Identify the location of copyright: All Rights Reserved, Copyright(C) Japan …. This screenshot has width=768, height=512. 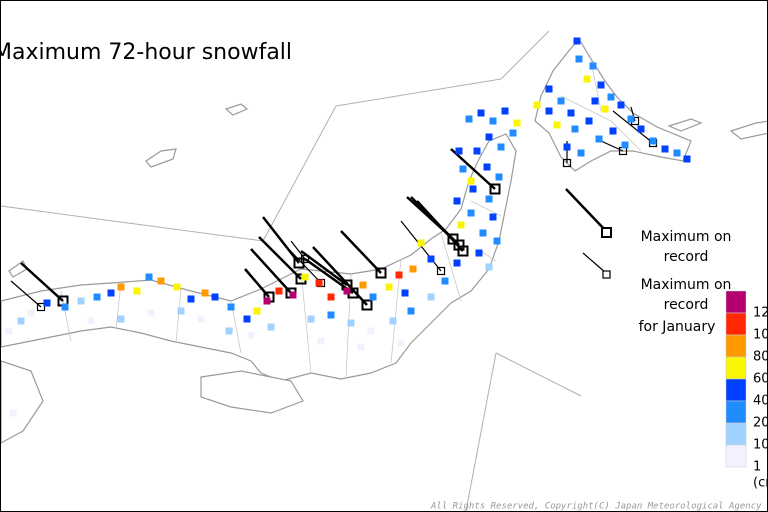
(596, 507).